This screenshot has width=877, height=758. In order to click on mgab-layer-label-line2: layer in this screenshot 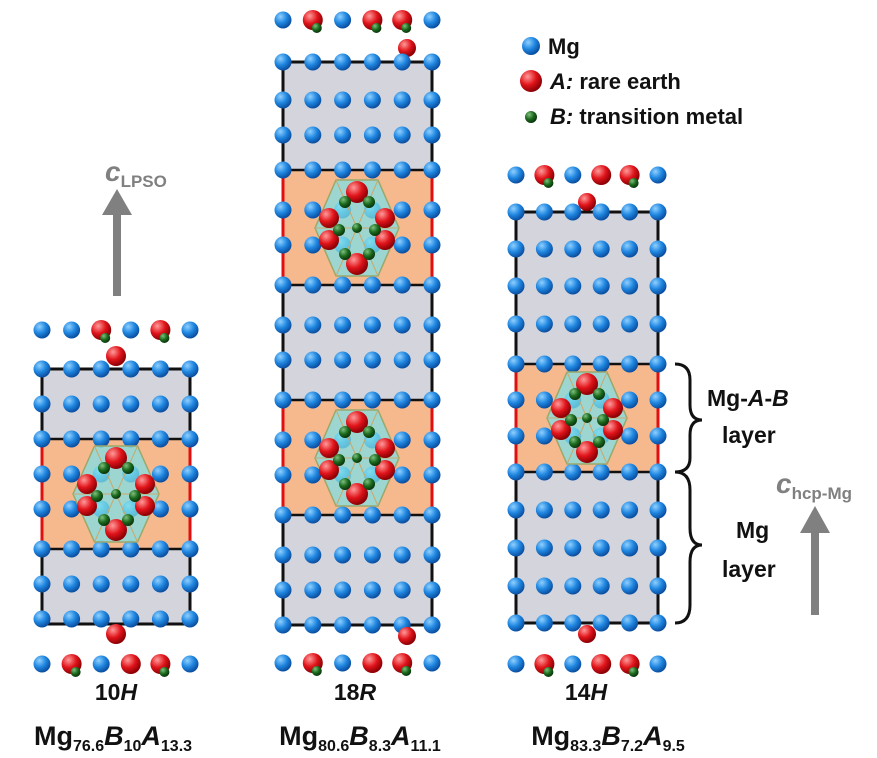, I will do `click(749, 435)`.